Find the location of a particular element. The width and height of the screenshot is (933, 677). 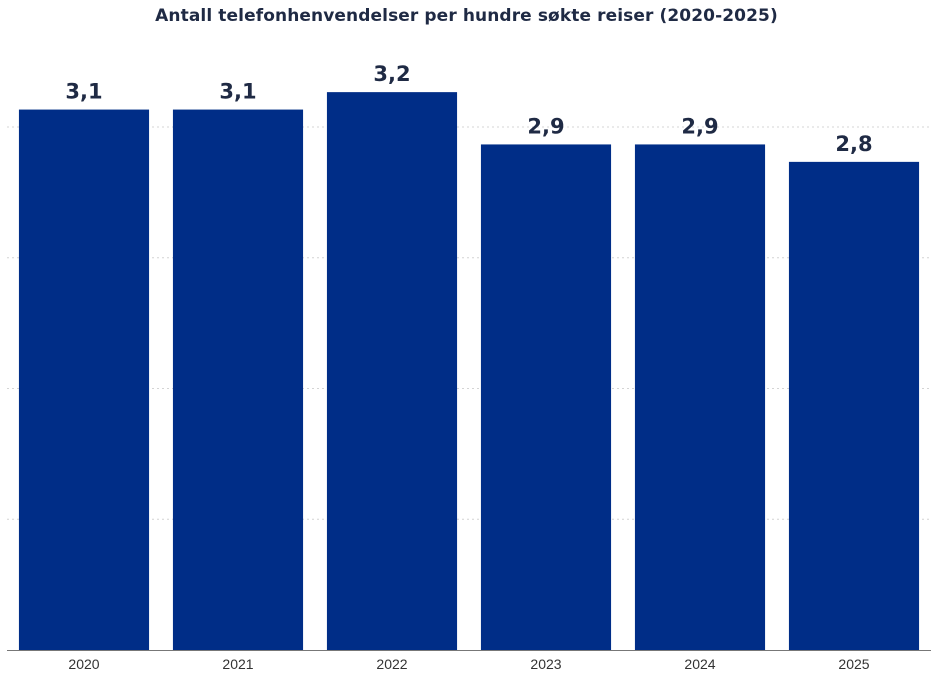

x-tick-label-2025: 2025 is located at coordinates (853, 664).